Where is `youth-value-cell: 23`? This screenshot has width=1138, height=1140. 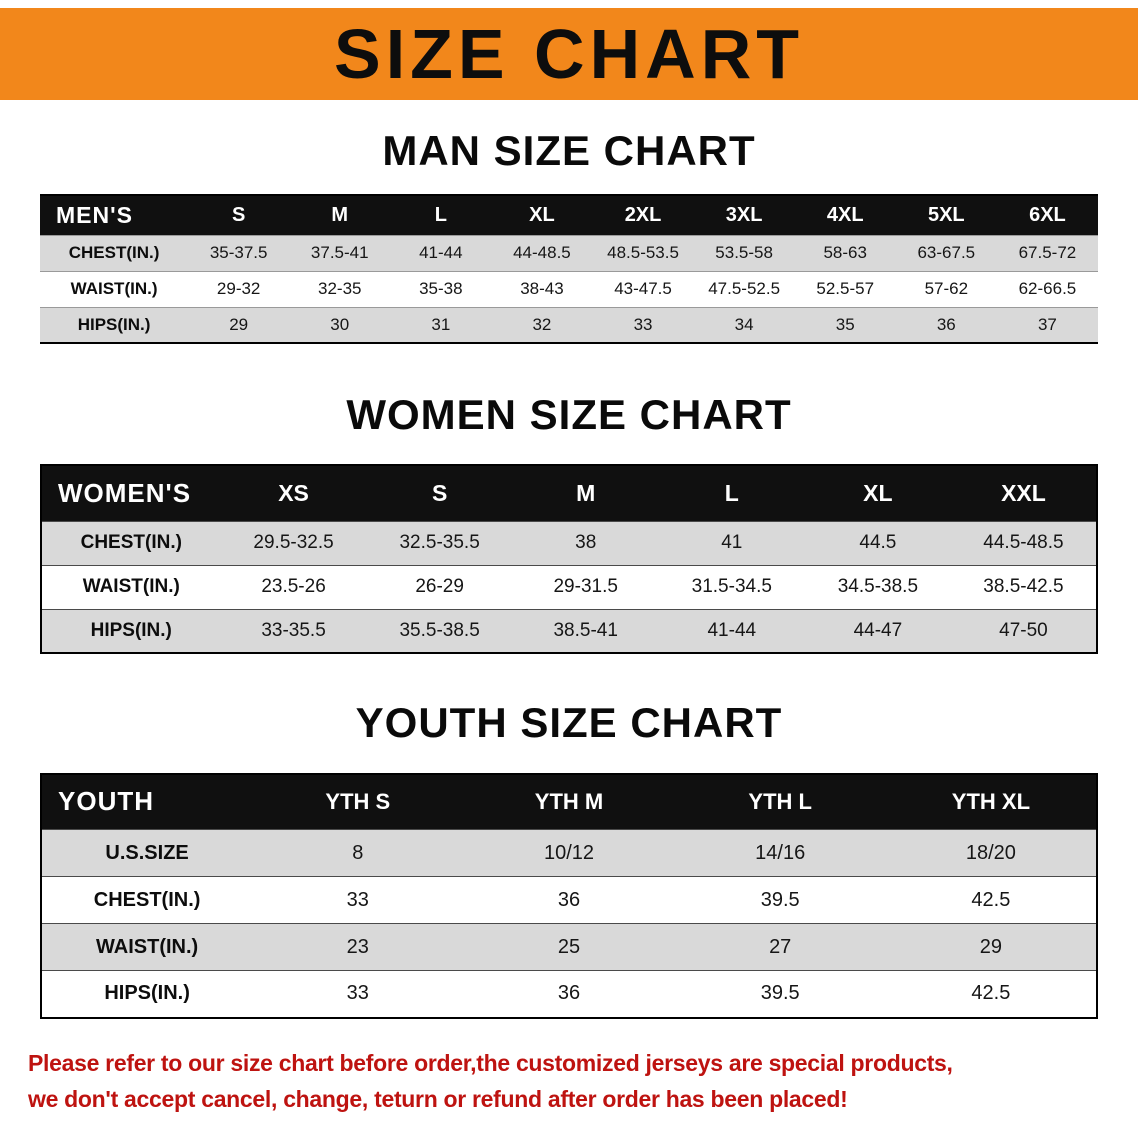
youth-value-cell: 23 is located at coordinates (357, 946).